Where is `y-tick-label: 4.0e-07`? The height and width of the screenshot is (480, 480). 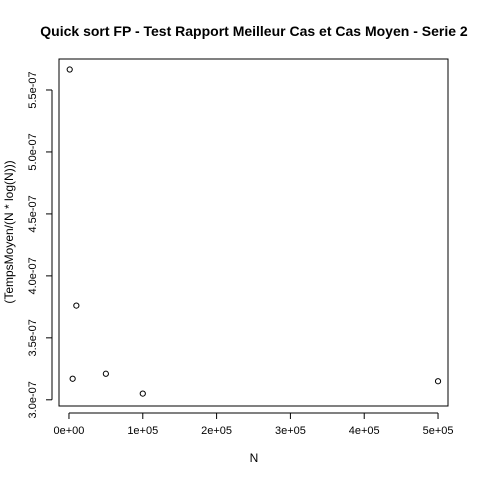 y-tick-label: 4.0e-07 is located at coordinates (33, 275).